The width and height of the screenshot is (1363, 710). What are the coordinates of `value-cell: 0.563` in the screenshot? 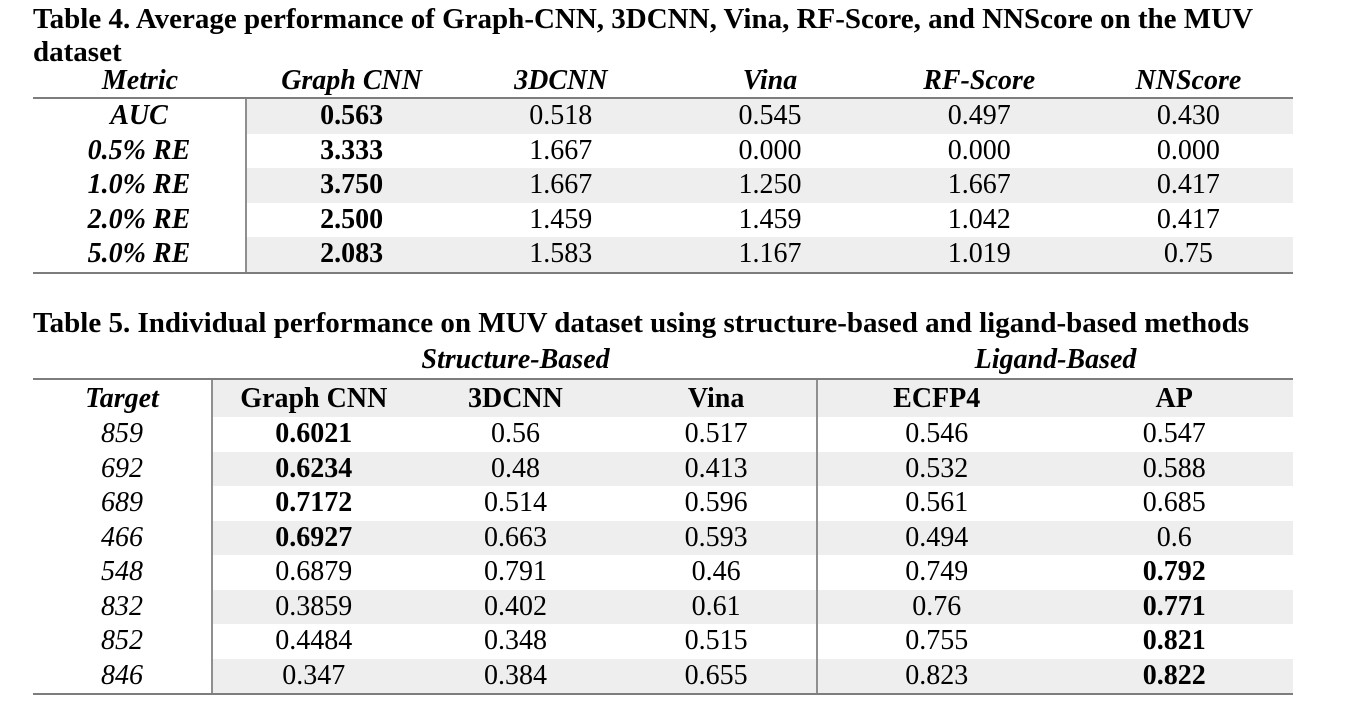 It's located at (352, 116).